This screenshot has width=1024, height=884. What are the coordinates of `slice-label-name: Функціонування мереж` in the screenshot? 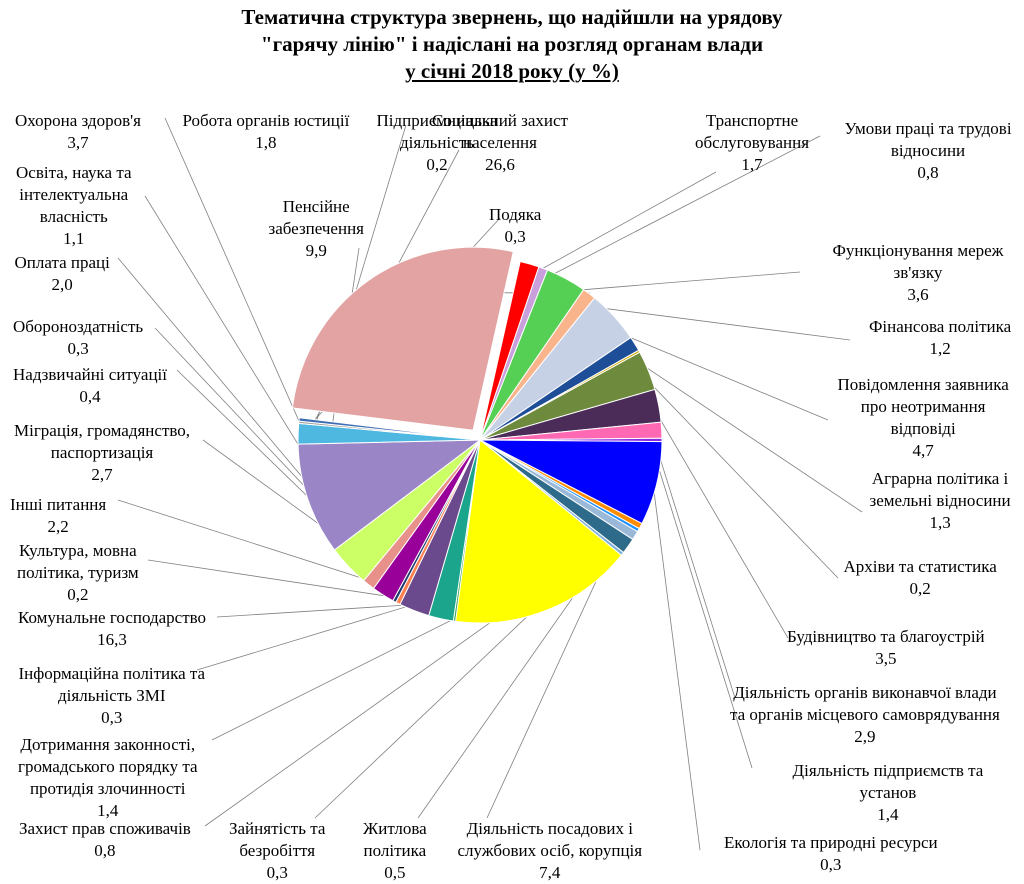 It's located at (918, 250).